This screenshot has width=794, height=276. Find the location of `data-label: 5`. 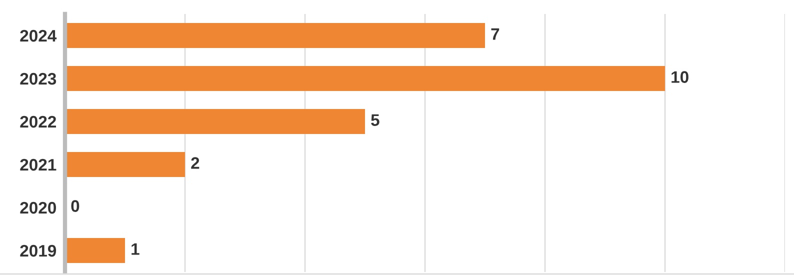

data-label: 5 is located at coordinates (375, 120).